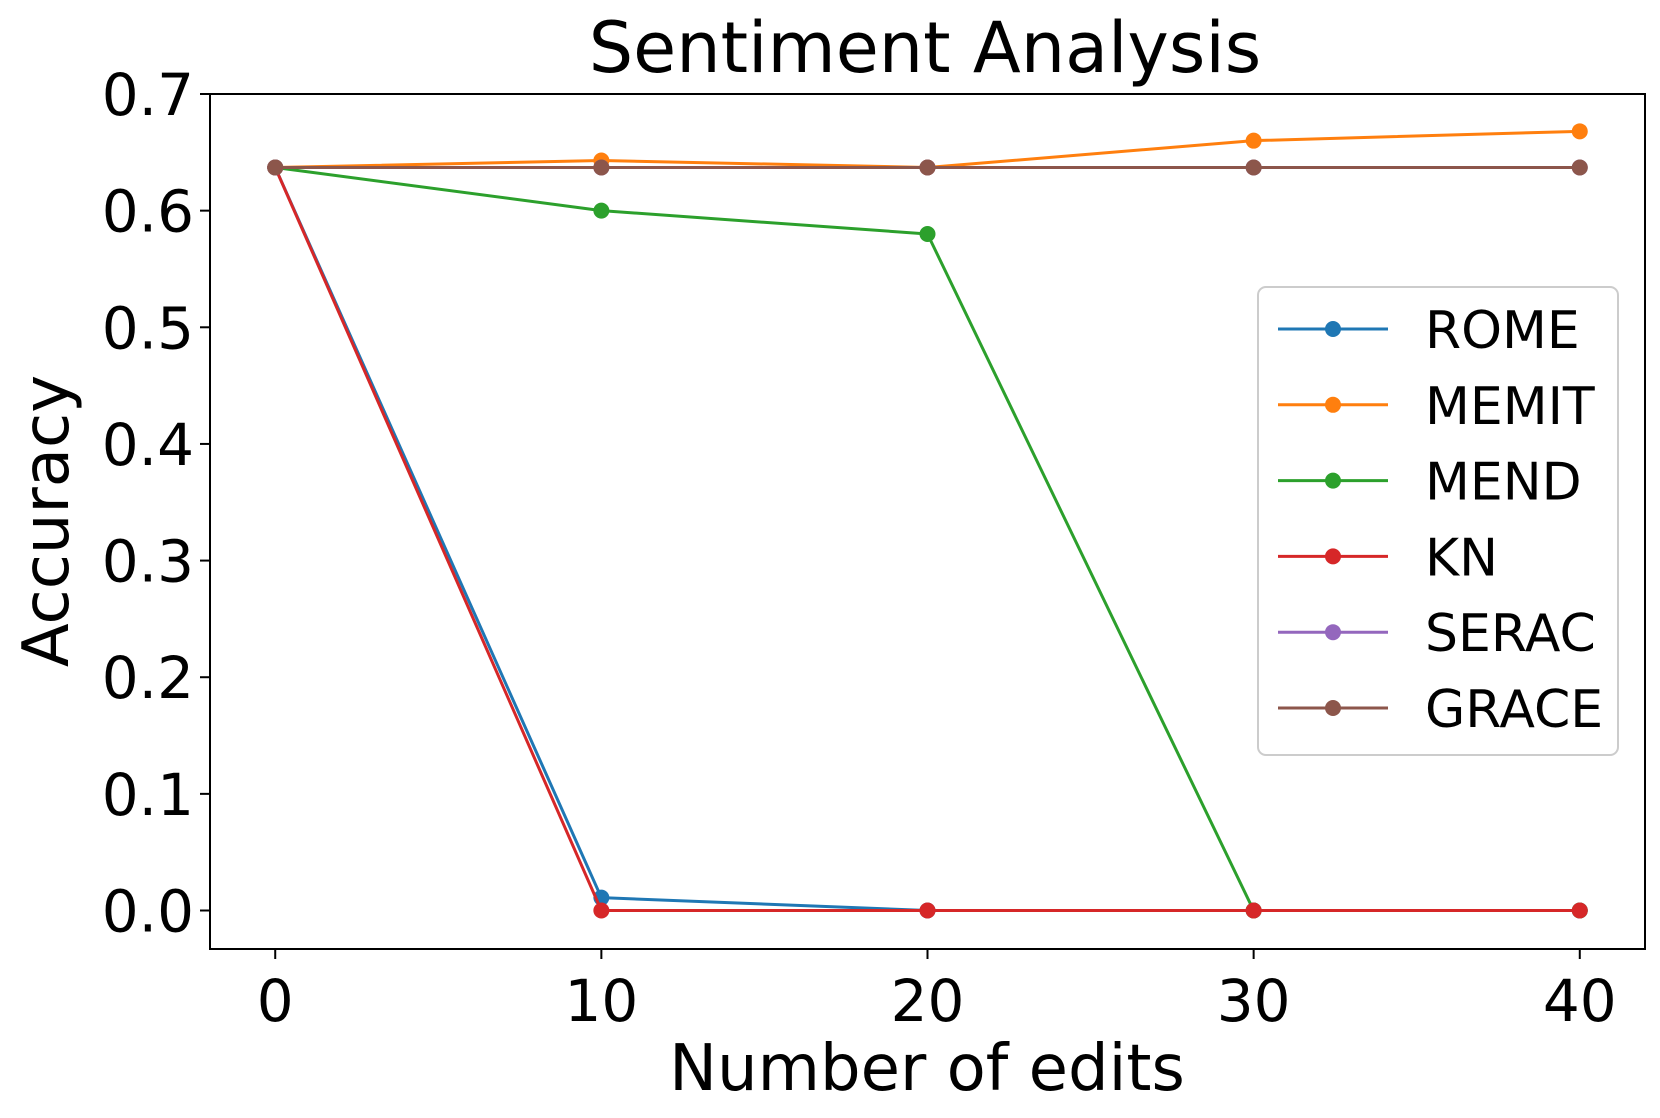  I want to click on x-tick-label: 0, so click(275, 1001).